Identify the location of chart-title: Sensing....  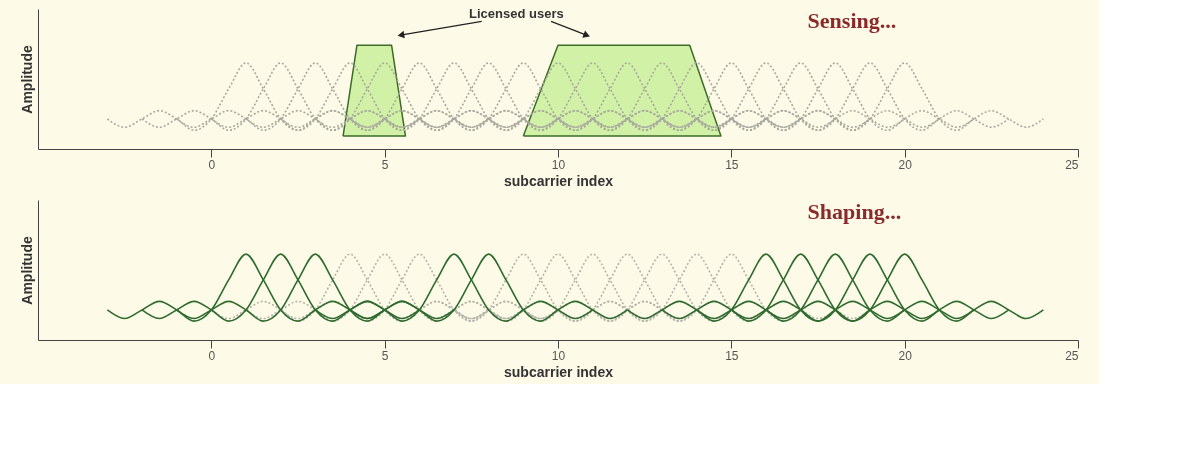
(852, 20).